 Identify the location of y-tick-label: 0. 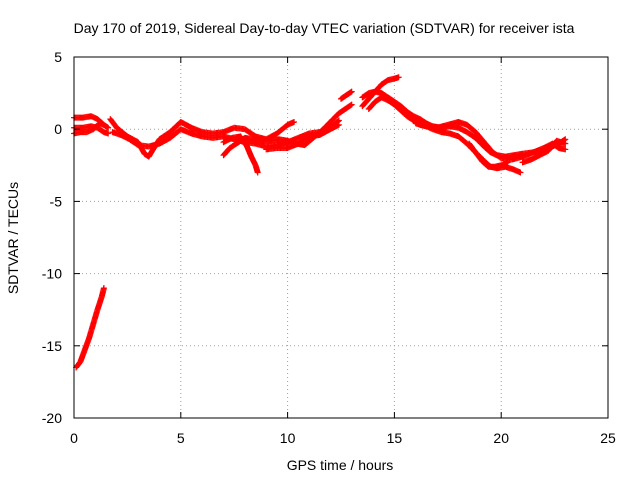
(58, 129).